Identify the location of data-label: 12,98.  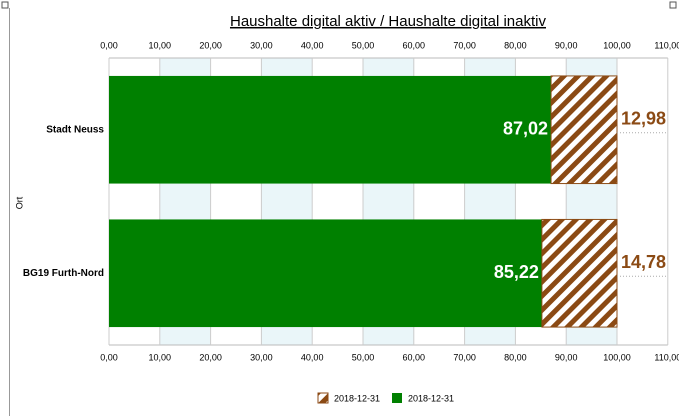
(643, 119).